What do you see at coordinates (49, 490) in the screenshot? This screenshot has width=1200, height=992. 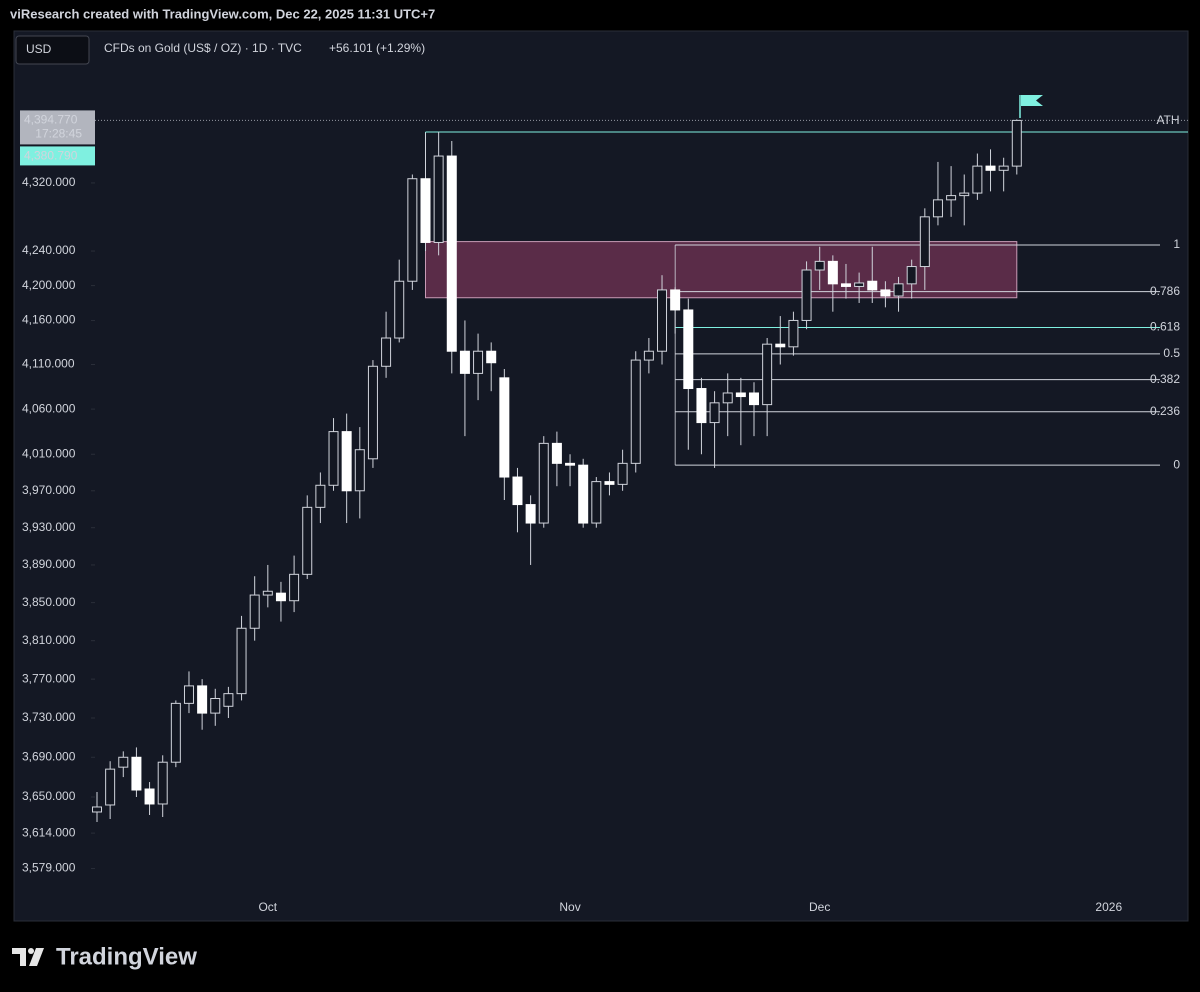 I see `y-tick-label: 3,970.000` at bounding box center [49, 490].